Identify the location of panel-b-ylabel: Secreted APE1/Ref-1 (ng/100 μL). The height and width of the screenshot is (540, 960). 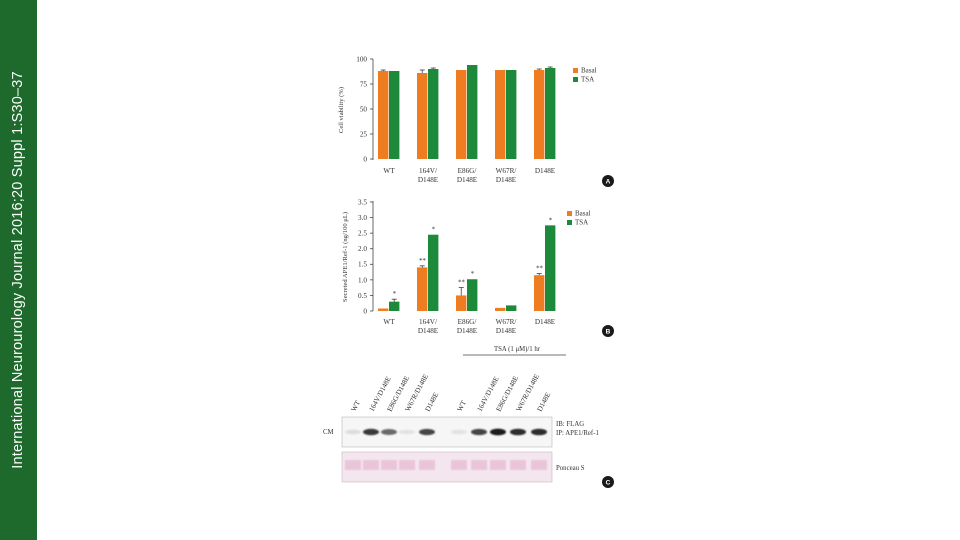
(345, 257).